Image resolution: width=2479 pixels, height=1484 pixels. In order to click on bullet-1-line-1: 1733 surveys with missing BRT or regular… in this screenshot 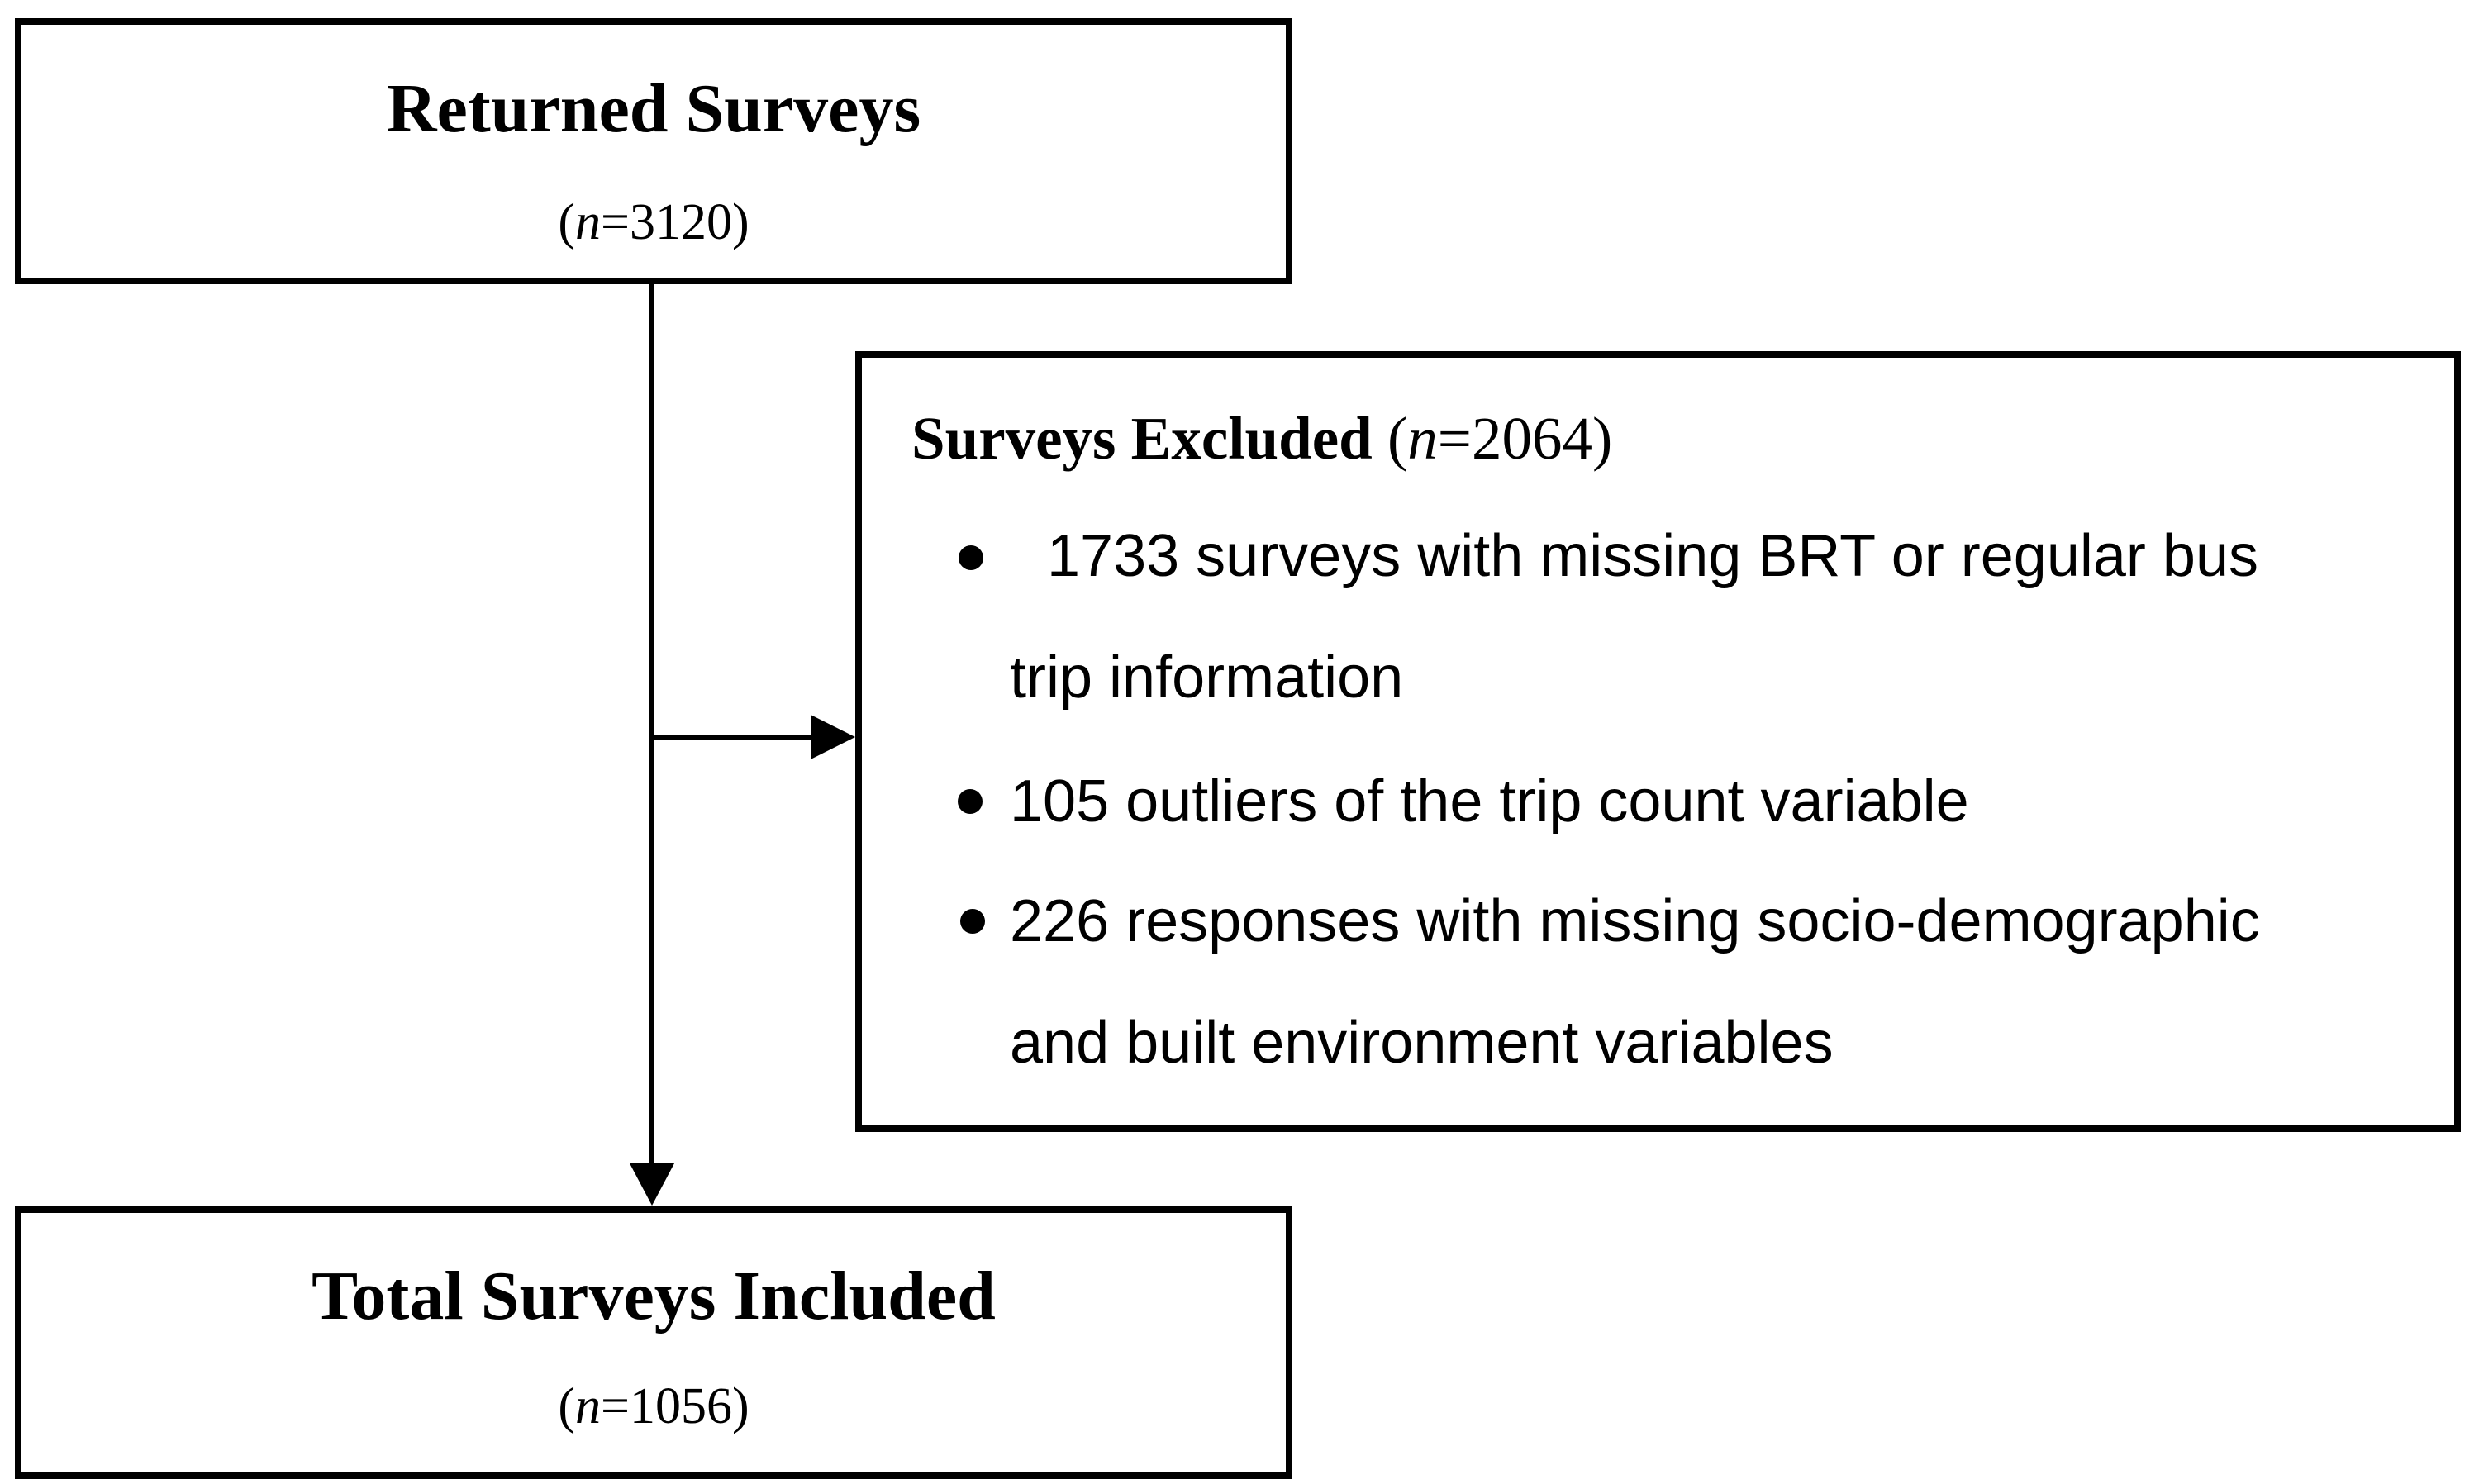, I will do `click(1652, 556)`.